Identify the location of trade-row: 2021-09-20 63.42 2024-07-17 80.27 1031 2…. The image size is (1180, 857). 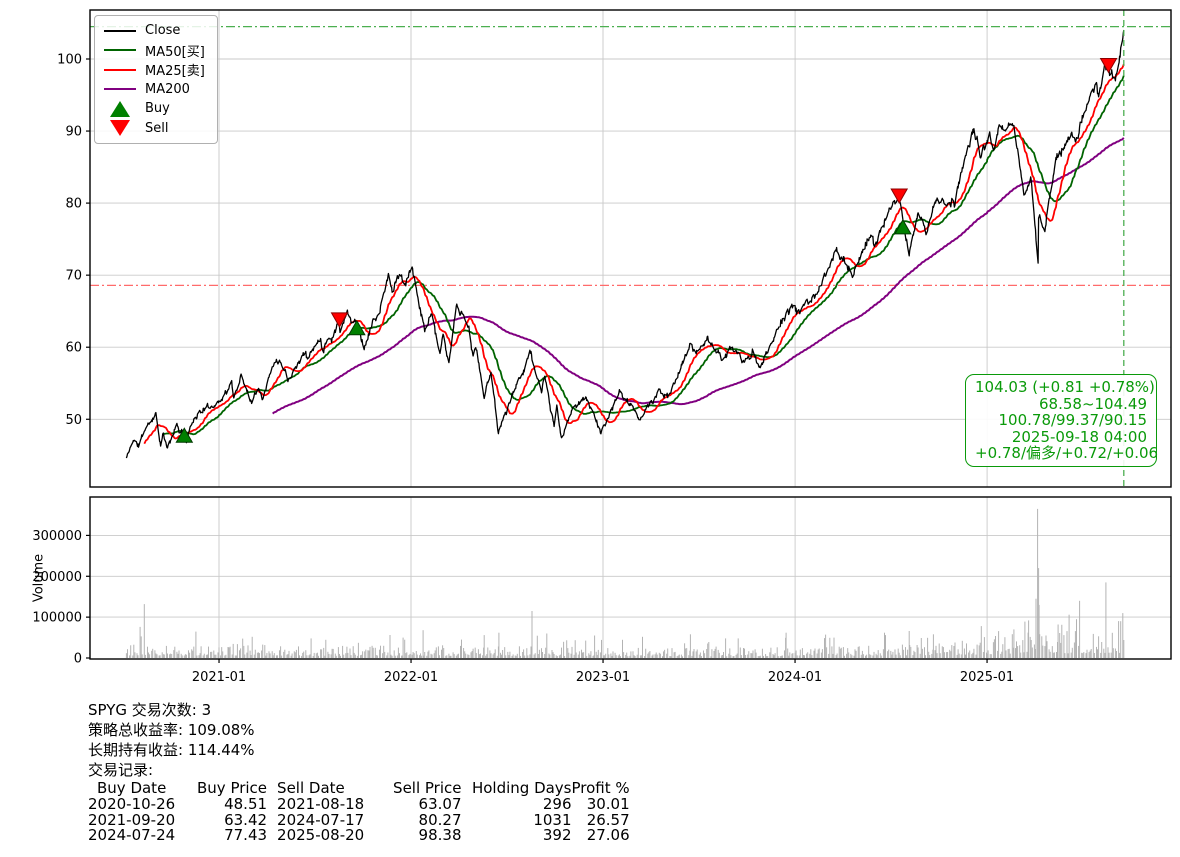
(359, 819).